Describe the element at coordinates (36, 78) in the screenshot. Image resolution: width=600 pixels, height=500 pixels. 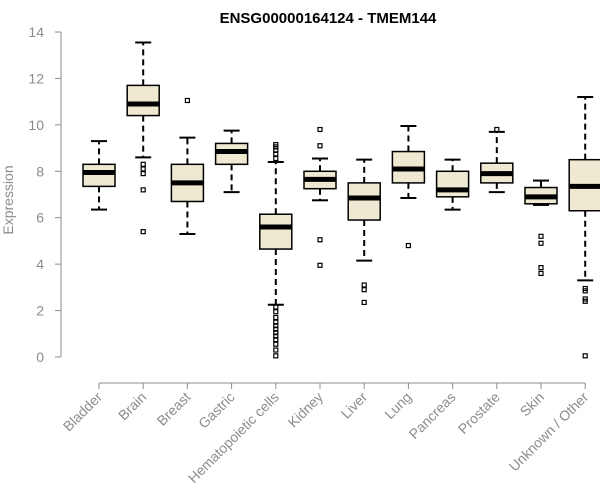
I see `y-tick-label: 12` at that location.